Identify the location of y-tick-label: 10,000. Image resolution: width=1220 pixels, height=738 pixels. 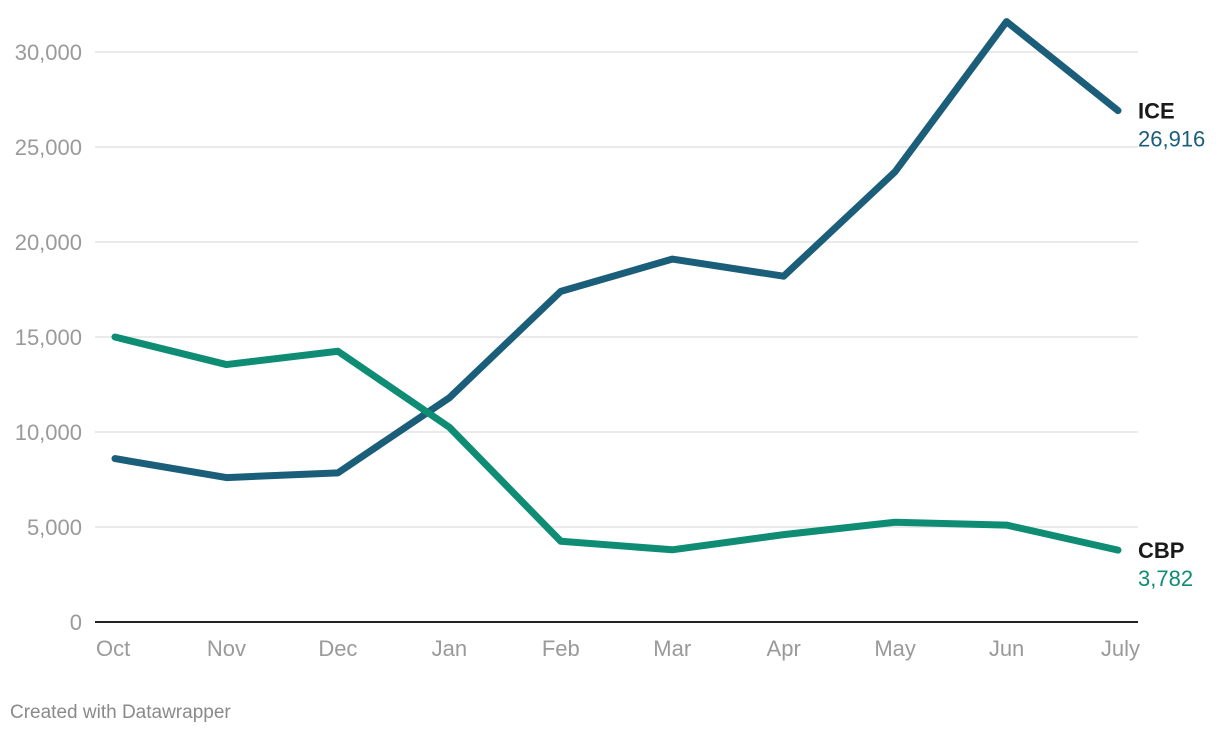
(48, 432).